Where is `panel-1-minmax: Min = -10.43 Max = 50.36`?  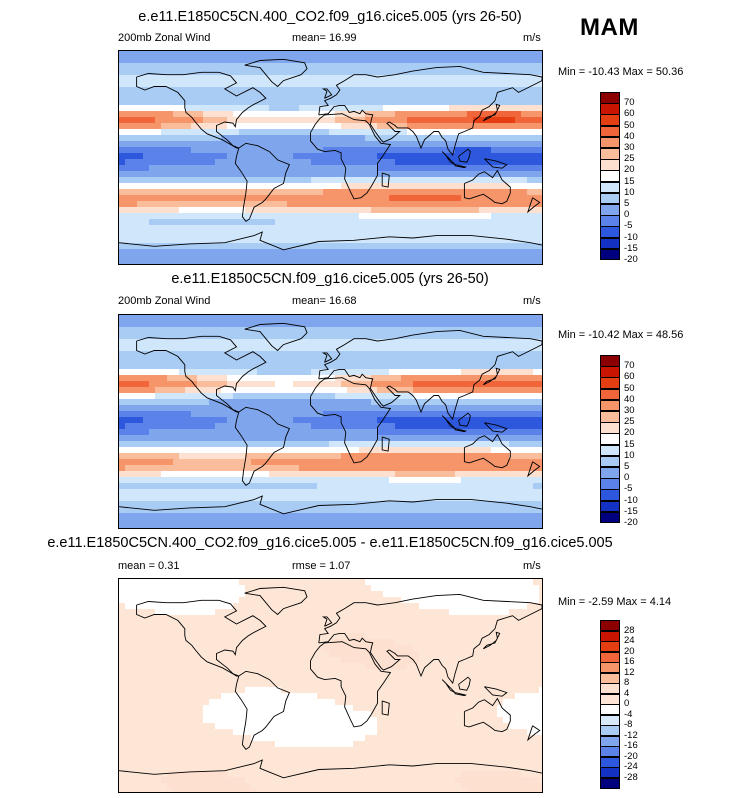 panel-1-minmax: Min = -10.43 Max = 50.36 is located at coordinates (621, 72).